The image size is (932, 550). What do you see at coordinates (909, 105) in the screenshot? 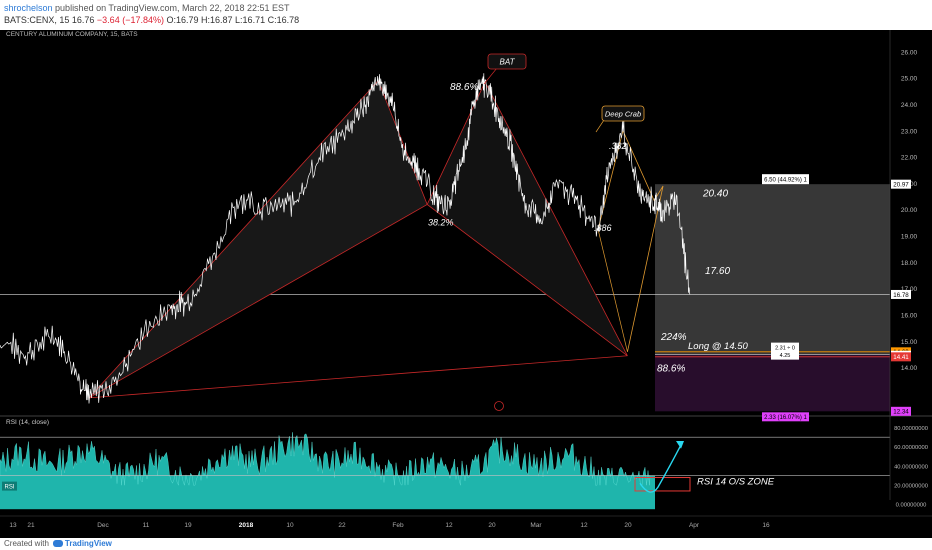
I see `price-tick-label: 24.00` at bounding box center [909, 105].